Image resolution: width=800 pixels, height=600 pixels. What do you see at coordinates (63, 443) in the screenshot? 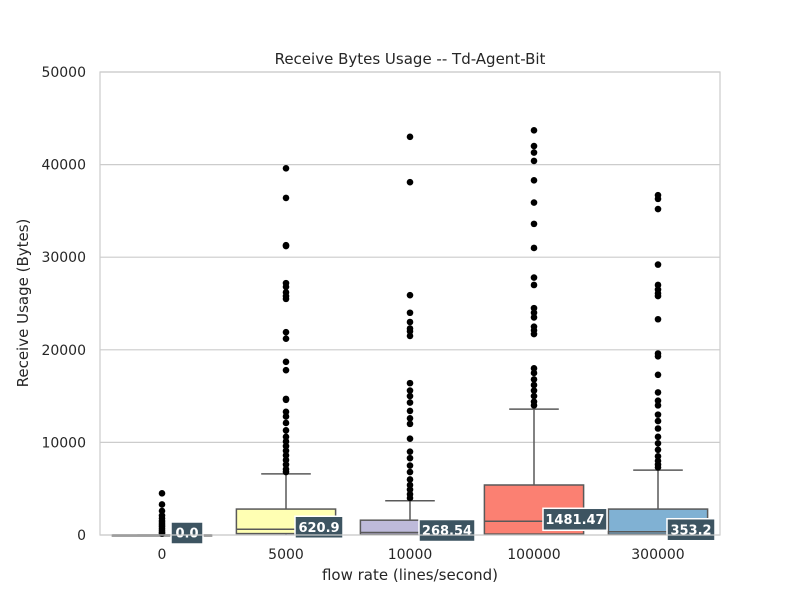
I see `y-tick-label: 10000` at bounding box center [63, 443].